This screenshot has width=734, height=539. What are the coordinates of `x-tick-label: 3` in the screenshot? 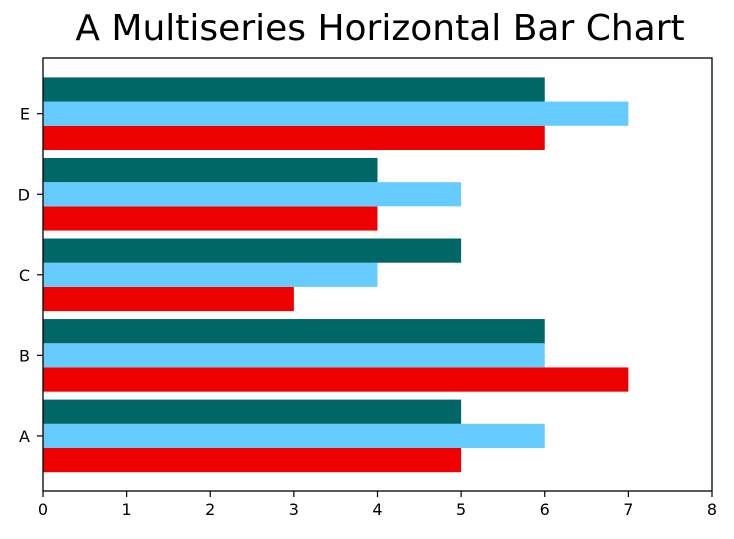 It's located at (294, 509).